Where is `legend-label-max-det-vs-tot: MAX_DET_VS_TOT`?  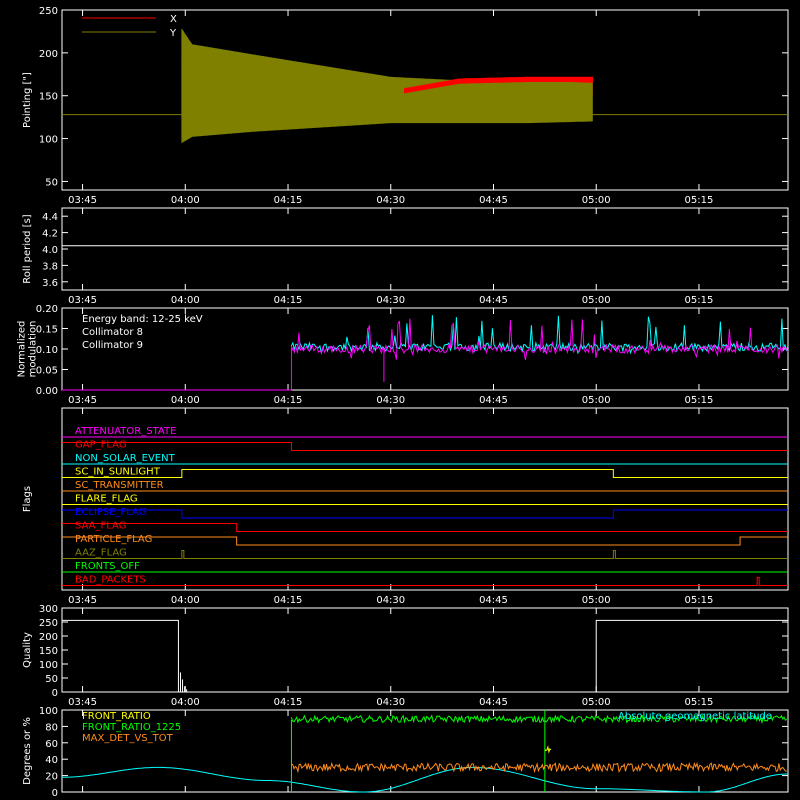 legend-label-max-det-vs-tot: MAX_DET_VS_TOT is located at coordinates (128, 738).